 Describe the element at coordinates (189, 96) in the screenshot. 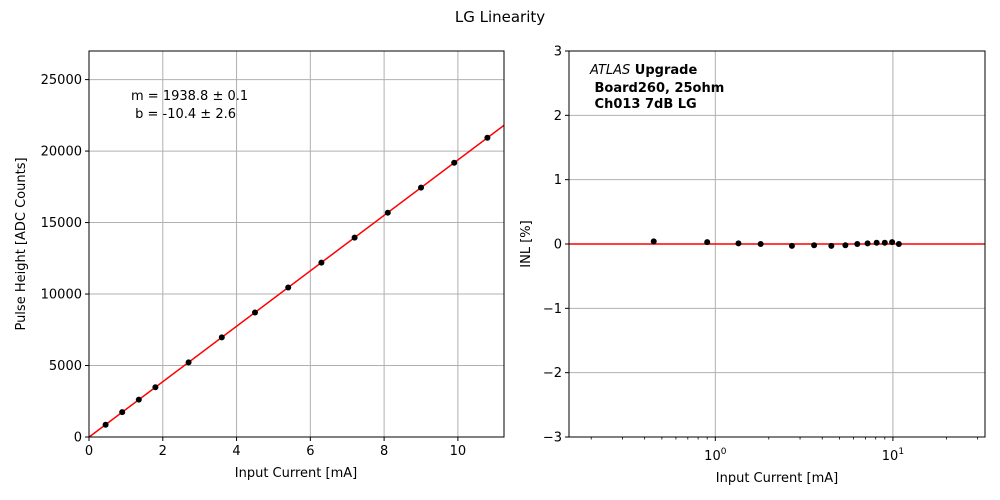

I see `fit-slope-annotation: m = 1938.8 ± 0.1` at that location.